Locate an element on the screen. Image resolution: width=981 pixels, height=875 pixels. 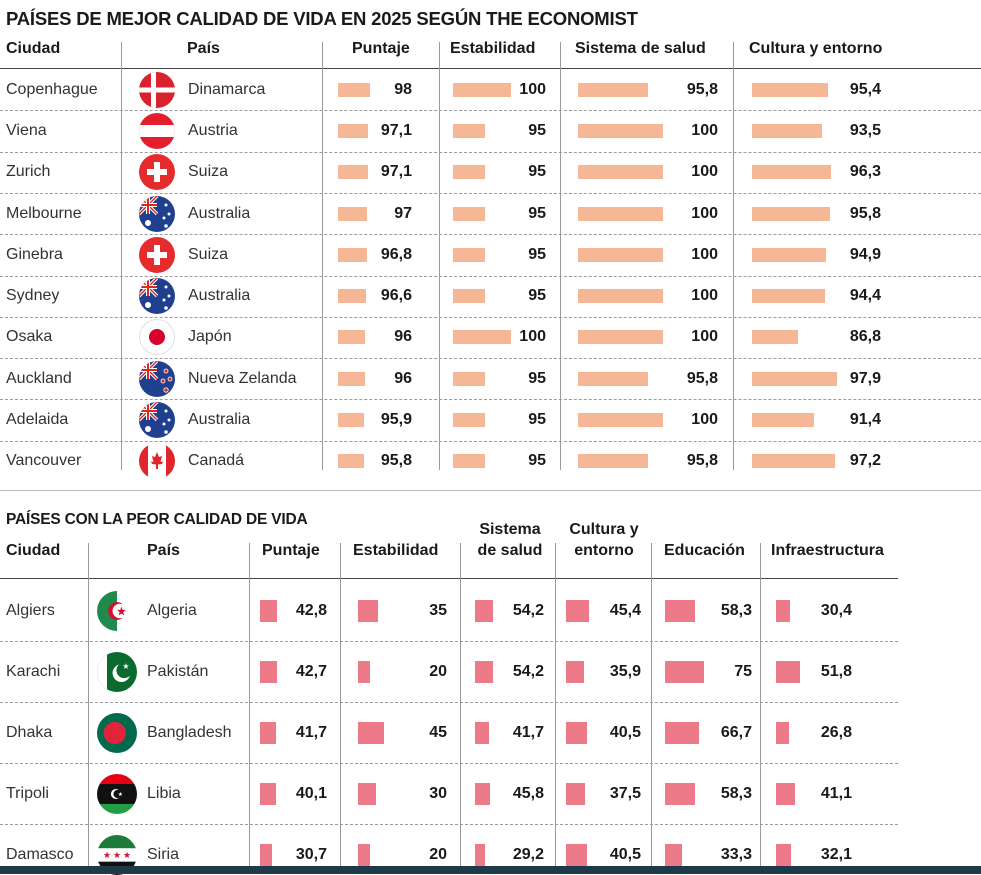
country-name: Libia is located at coordinates (164, 793).